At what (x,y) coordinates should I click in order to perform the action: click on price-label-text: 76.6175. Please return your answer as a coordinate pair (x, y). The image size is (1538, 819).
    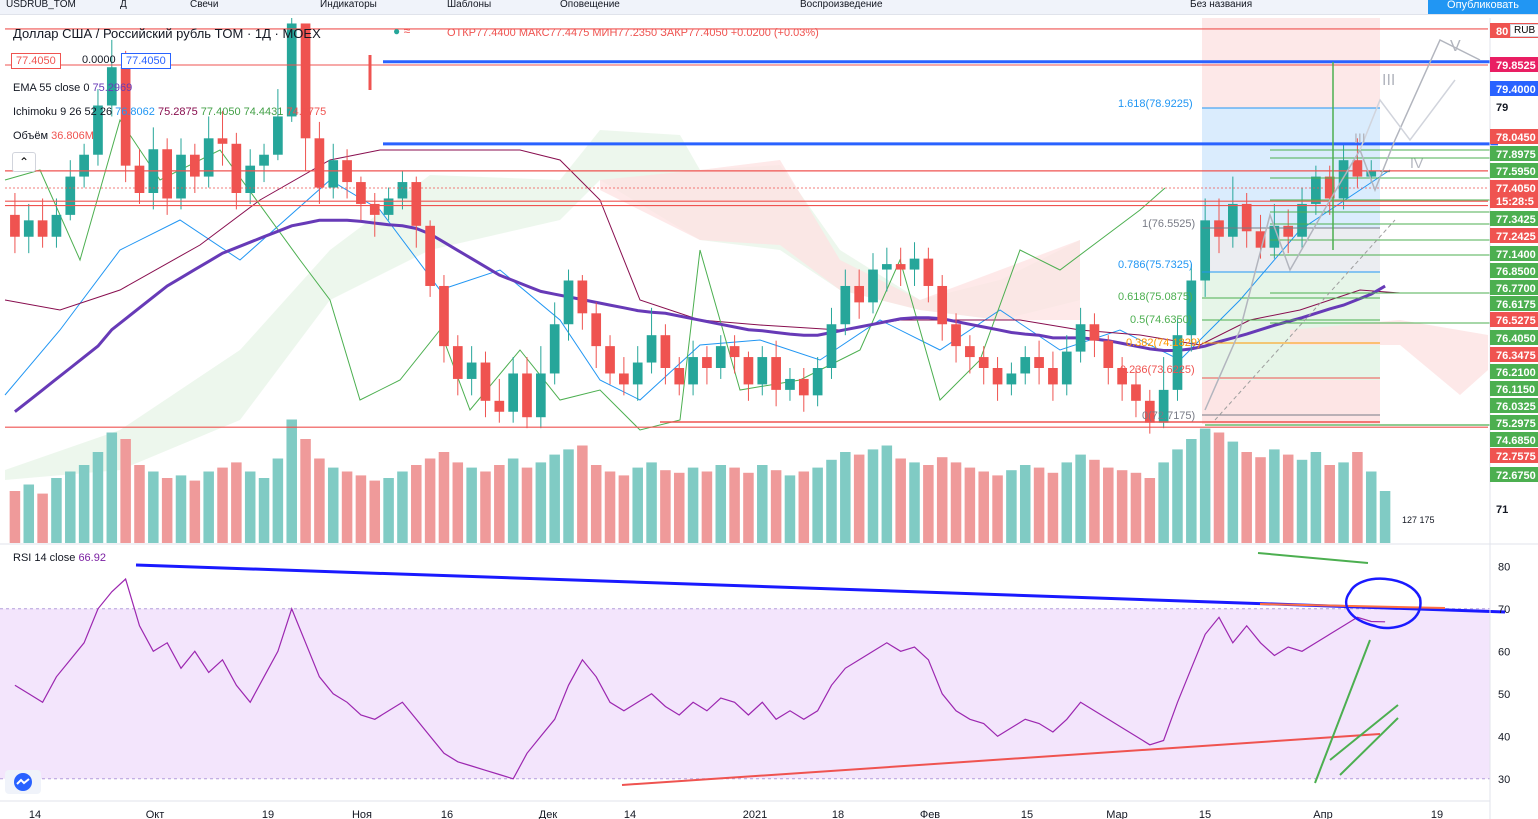
    Looking at the image, I should click on (1516, 305).